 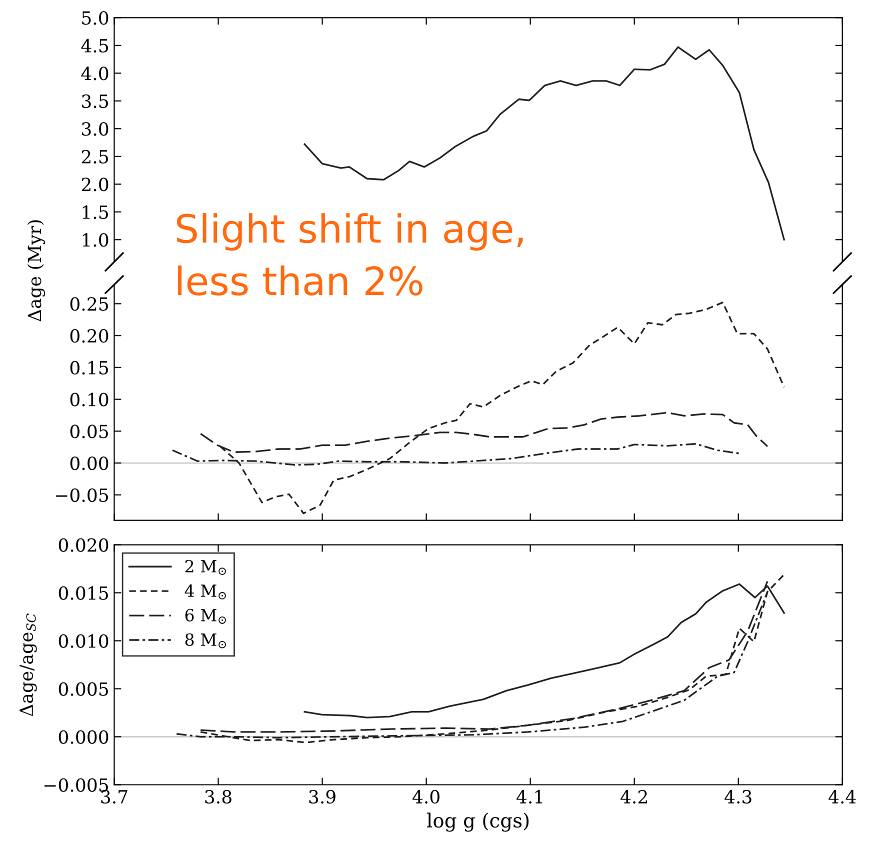 I want to click on y-tick-label: 4.5, so click(x=94, y=45).